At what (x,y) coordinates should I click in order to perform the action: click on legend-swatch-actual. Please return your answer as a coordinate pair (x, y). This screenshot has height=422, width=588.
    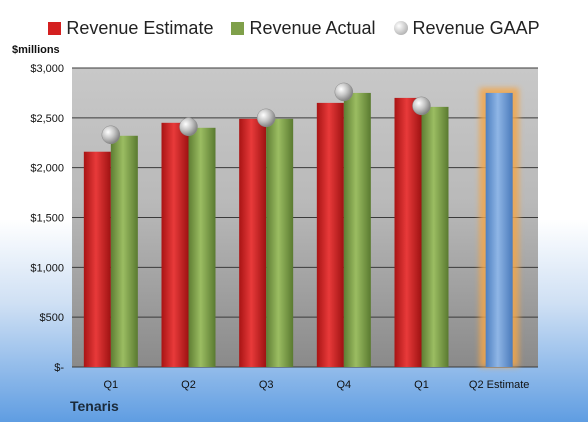
    Looking at the image, I should click on (238, 28).